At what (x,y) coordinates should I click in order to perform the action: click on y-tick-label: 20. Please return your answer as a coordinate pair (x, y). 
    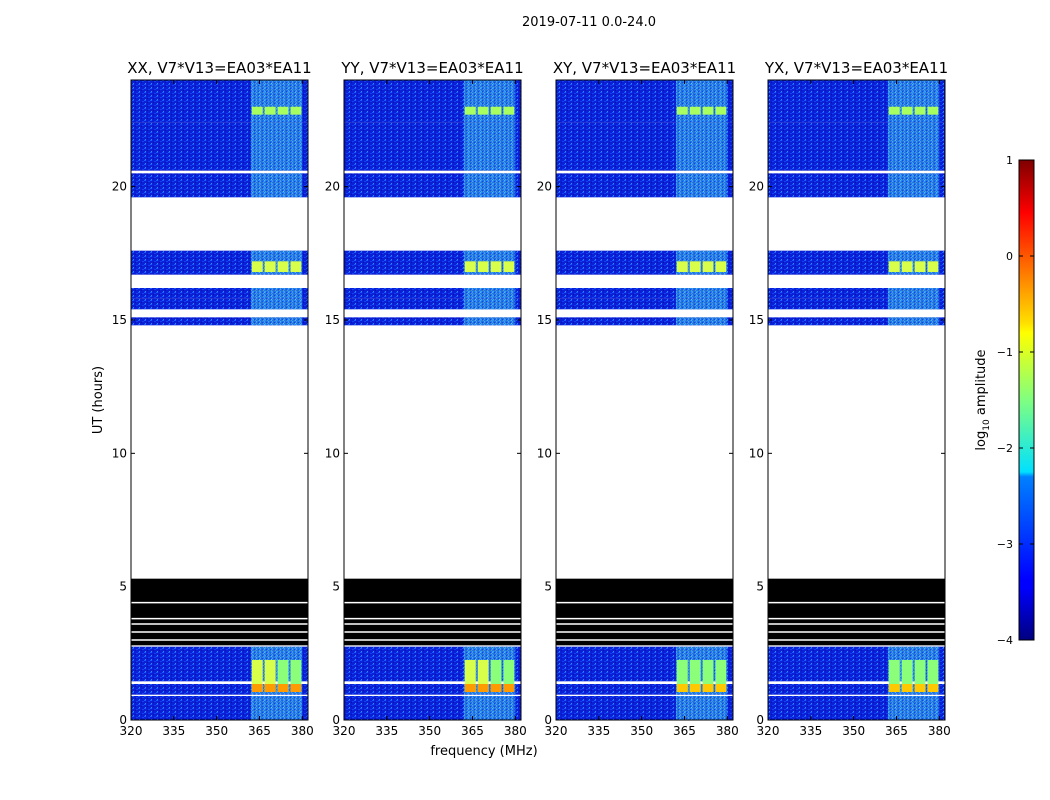
    Looking at the image, I should click on (544, 187).